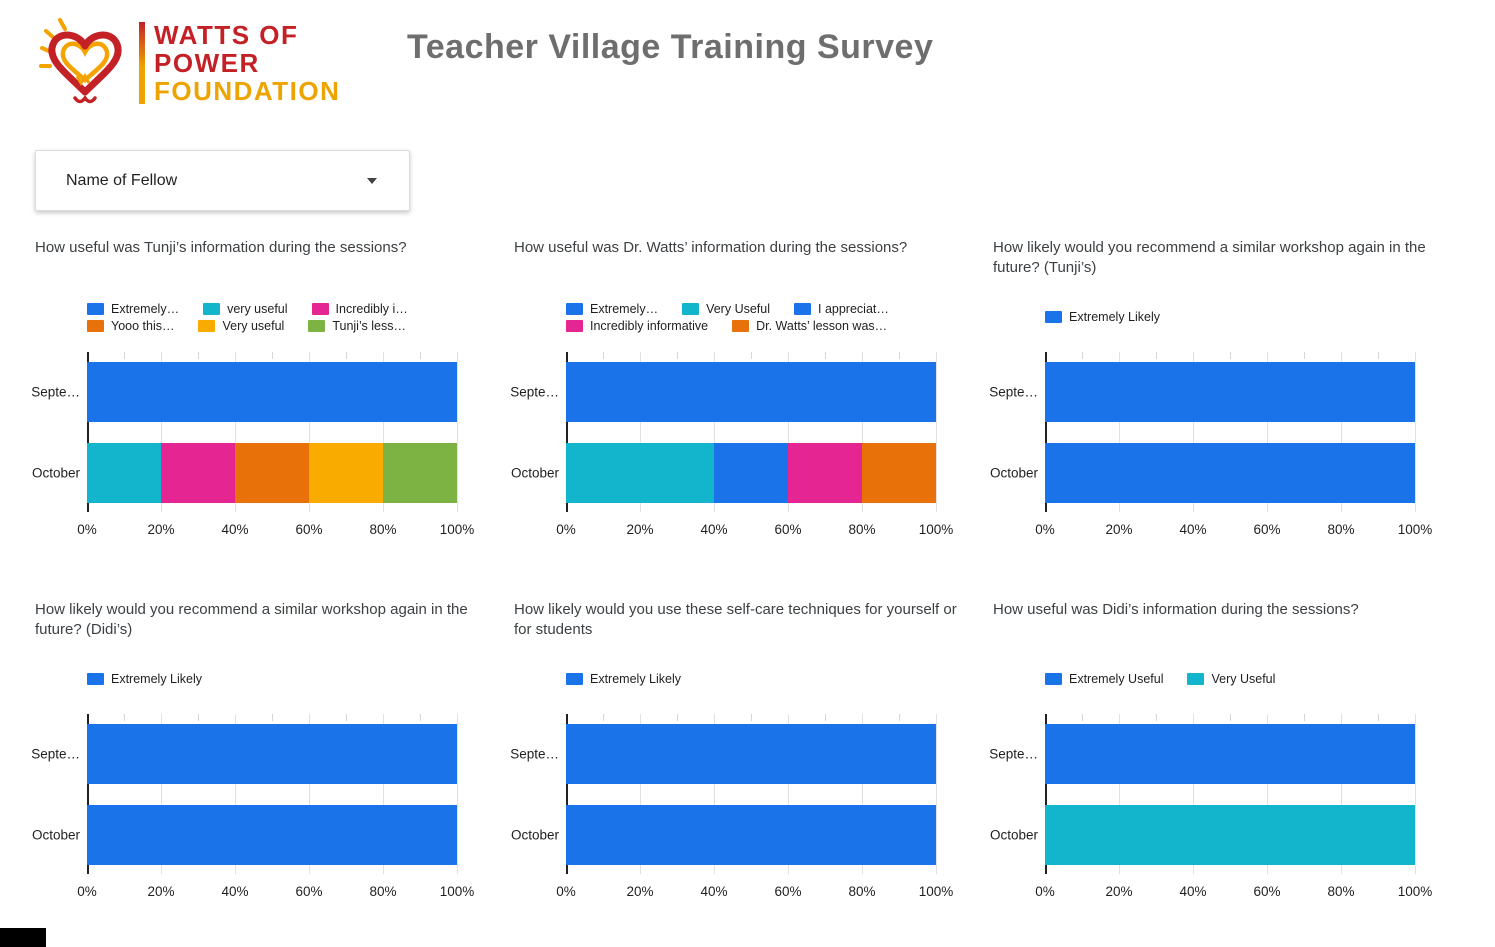  I want to click on legend-label: Extremely Useful, so click(1116, 679).